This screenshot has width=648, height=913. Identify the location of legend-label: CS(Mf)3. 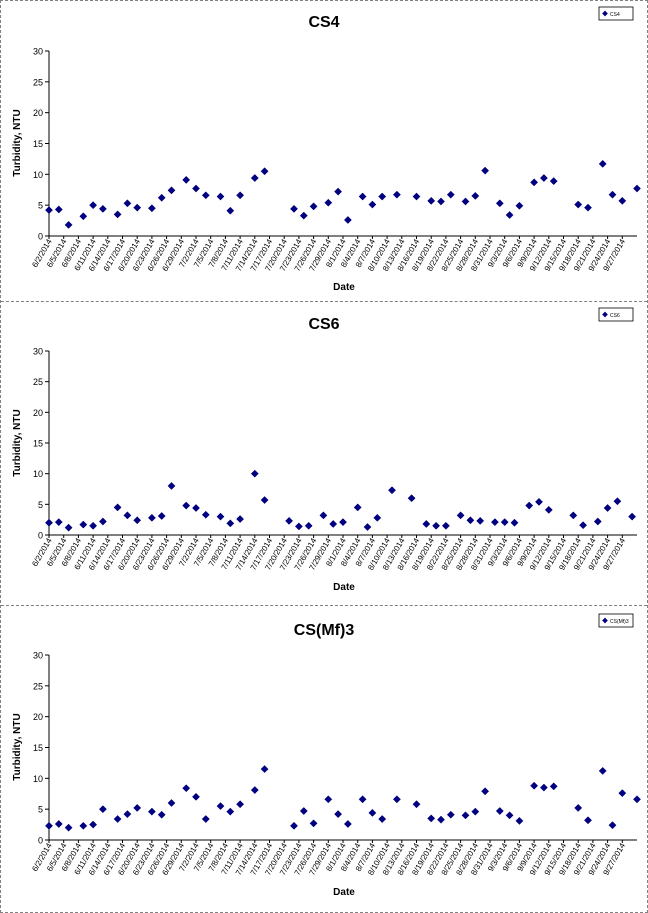
(619, 622).